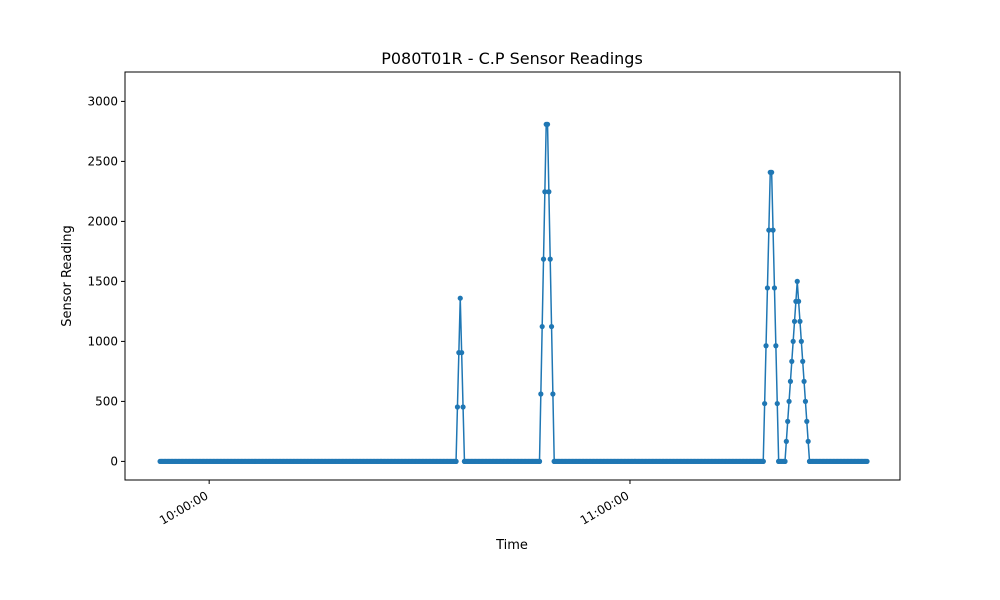 This screenshot has height=600, width=1000. Describe the element at coordinates (106, 401) in the screenshot. I see `y-tick-label: 500` at that location.